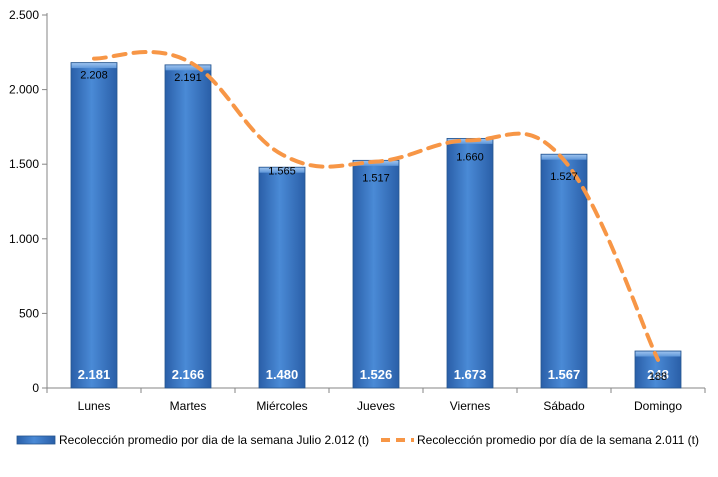 The image size is (718, 477). Describe the element at coordinates (29, 313) in the screenshot. I see `y-tick-label: 500` at that location.